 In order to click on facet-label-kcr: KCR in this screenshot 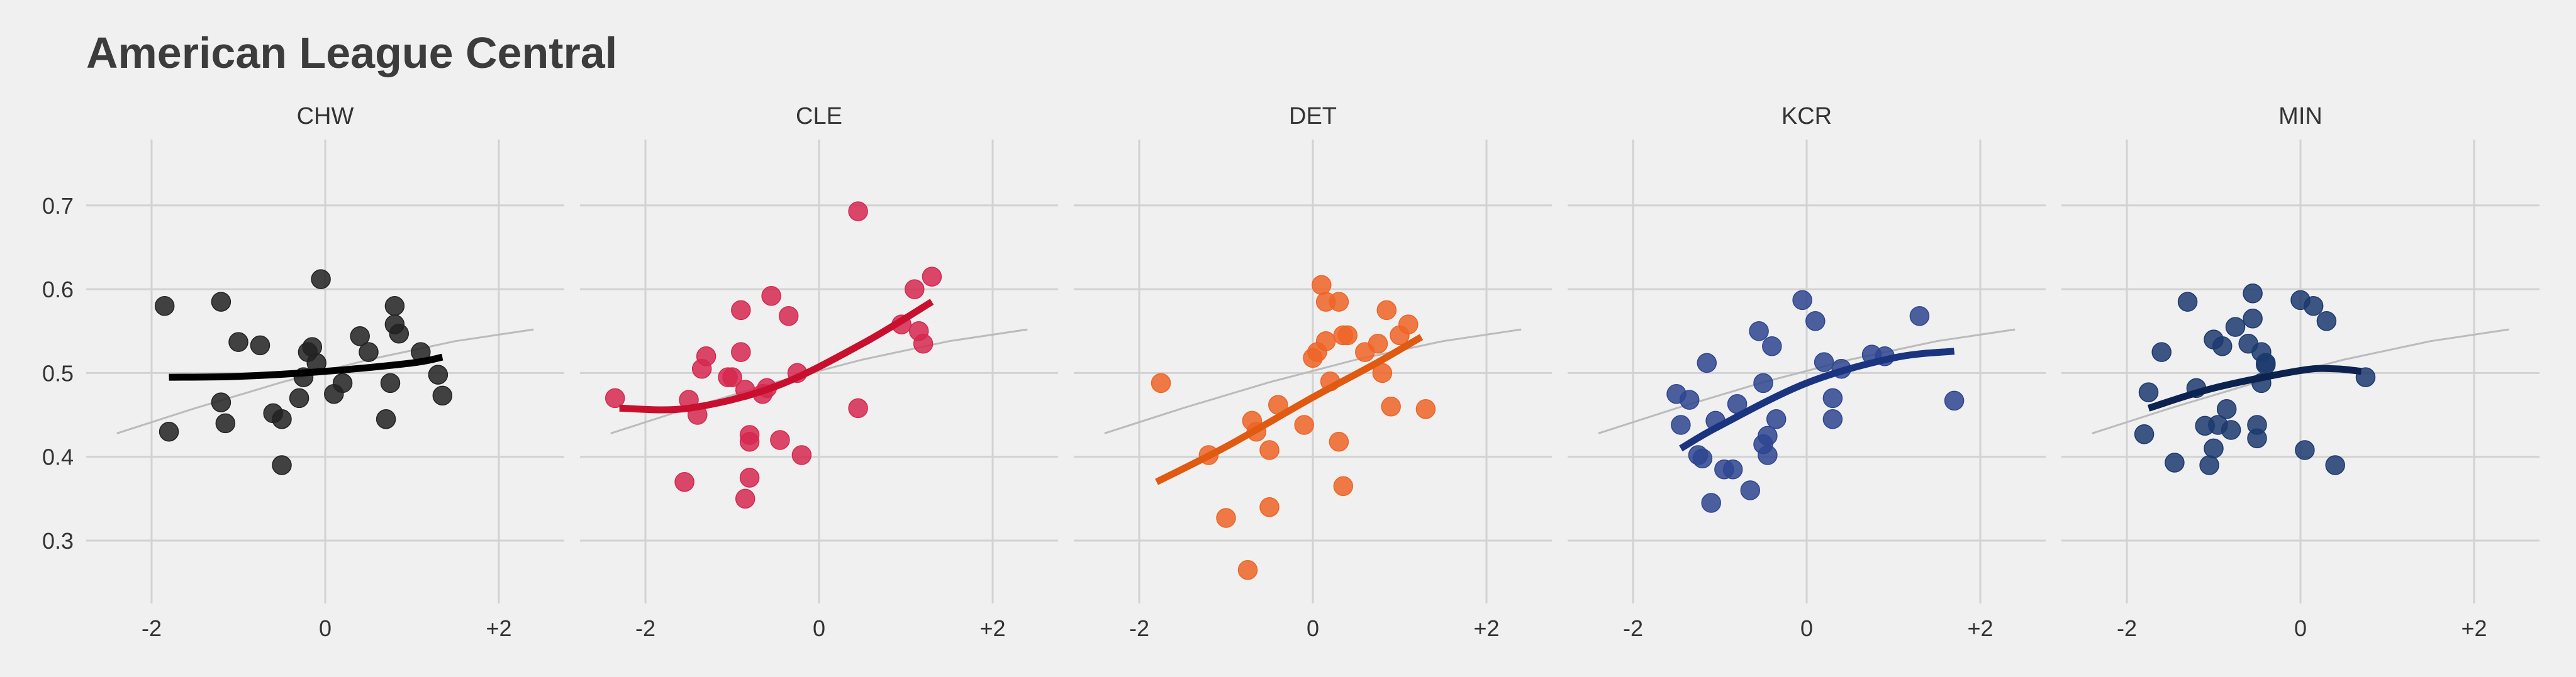, I will do `click(1806, 116)`.